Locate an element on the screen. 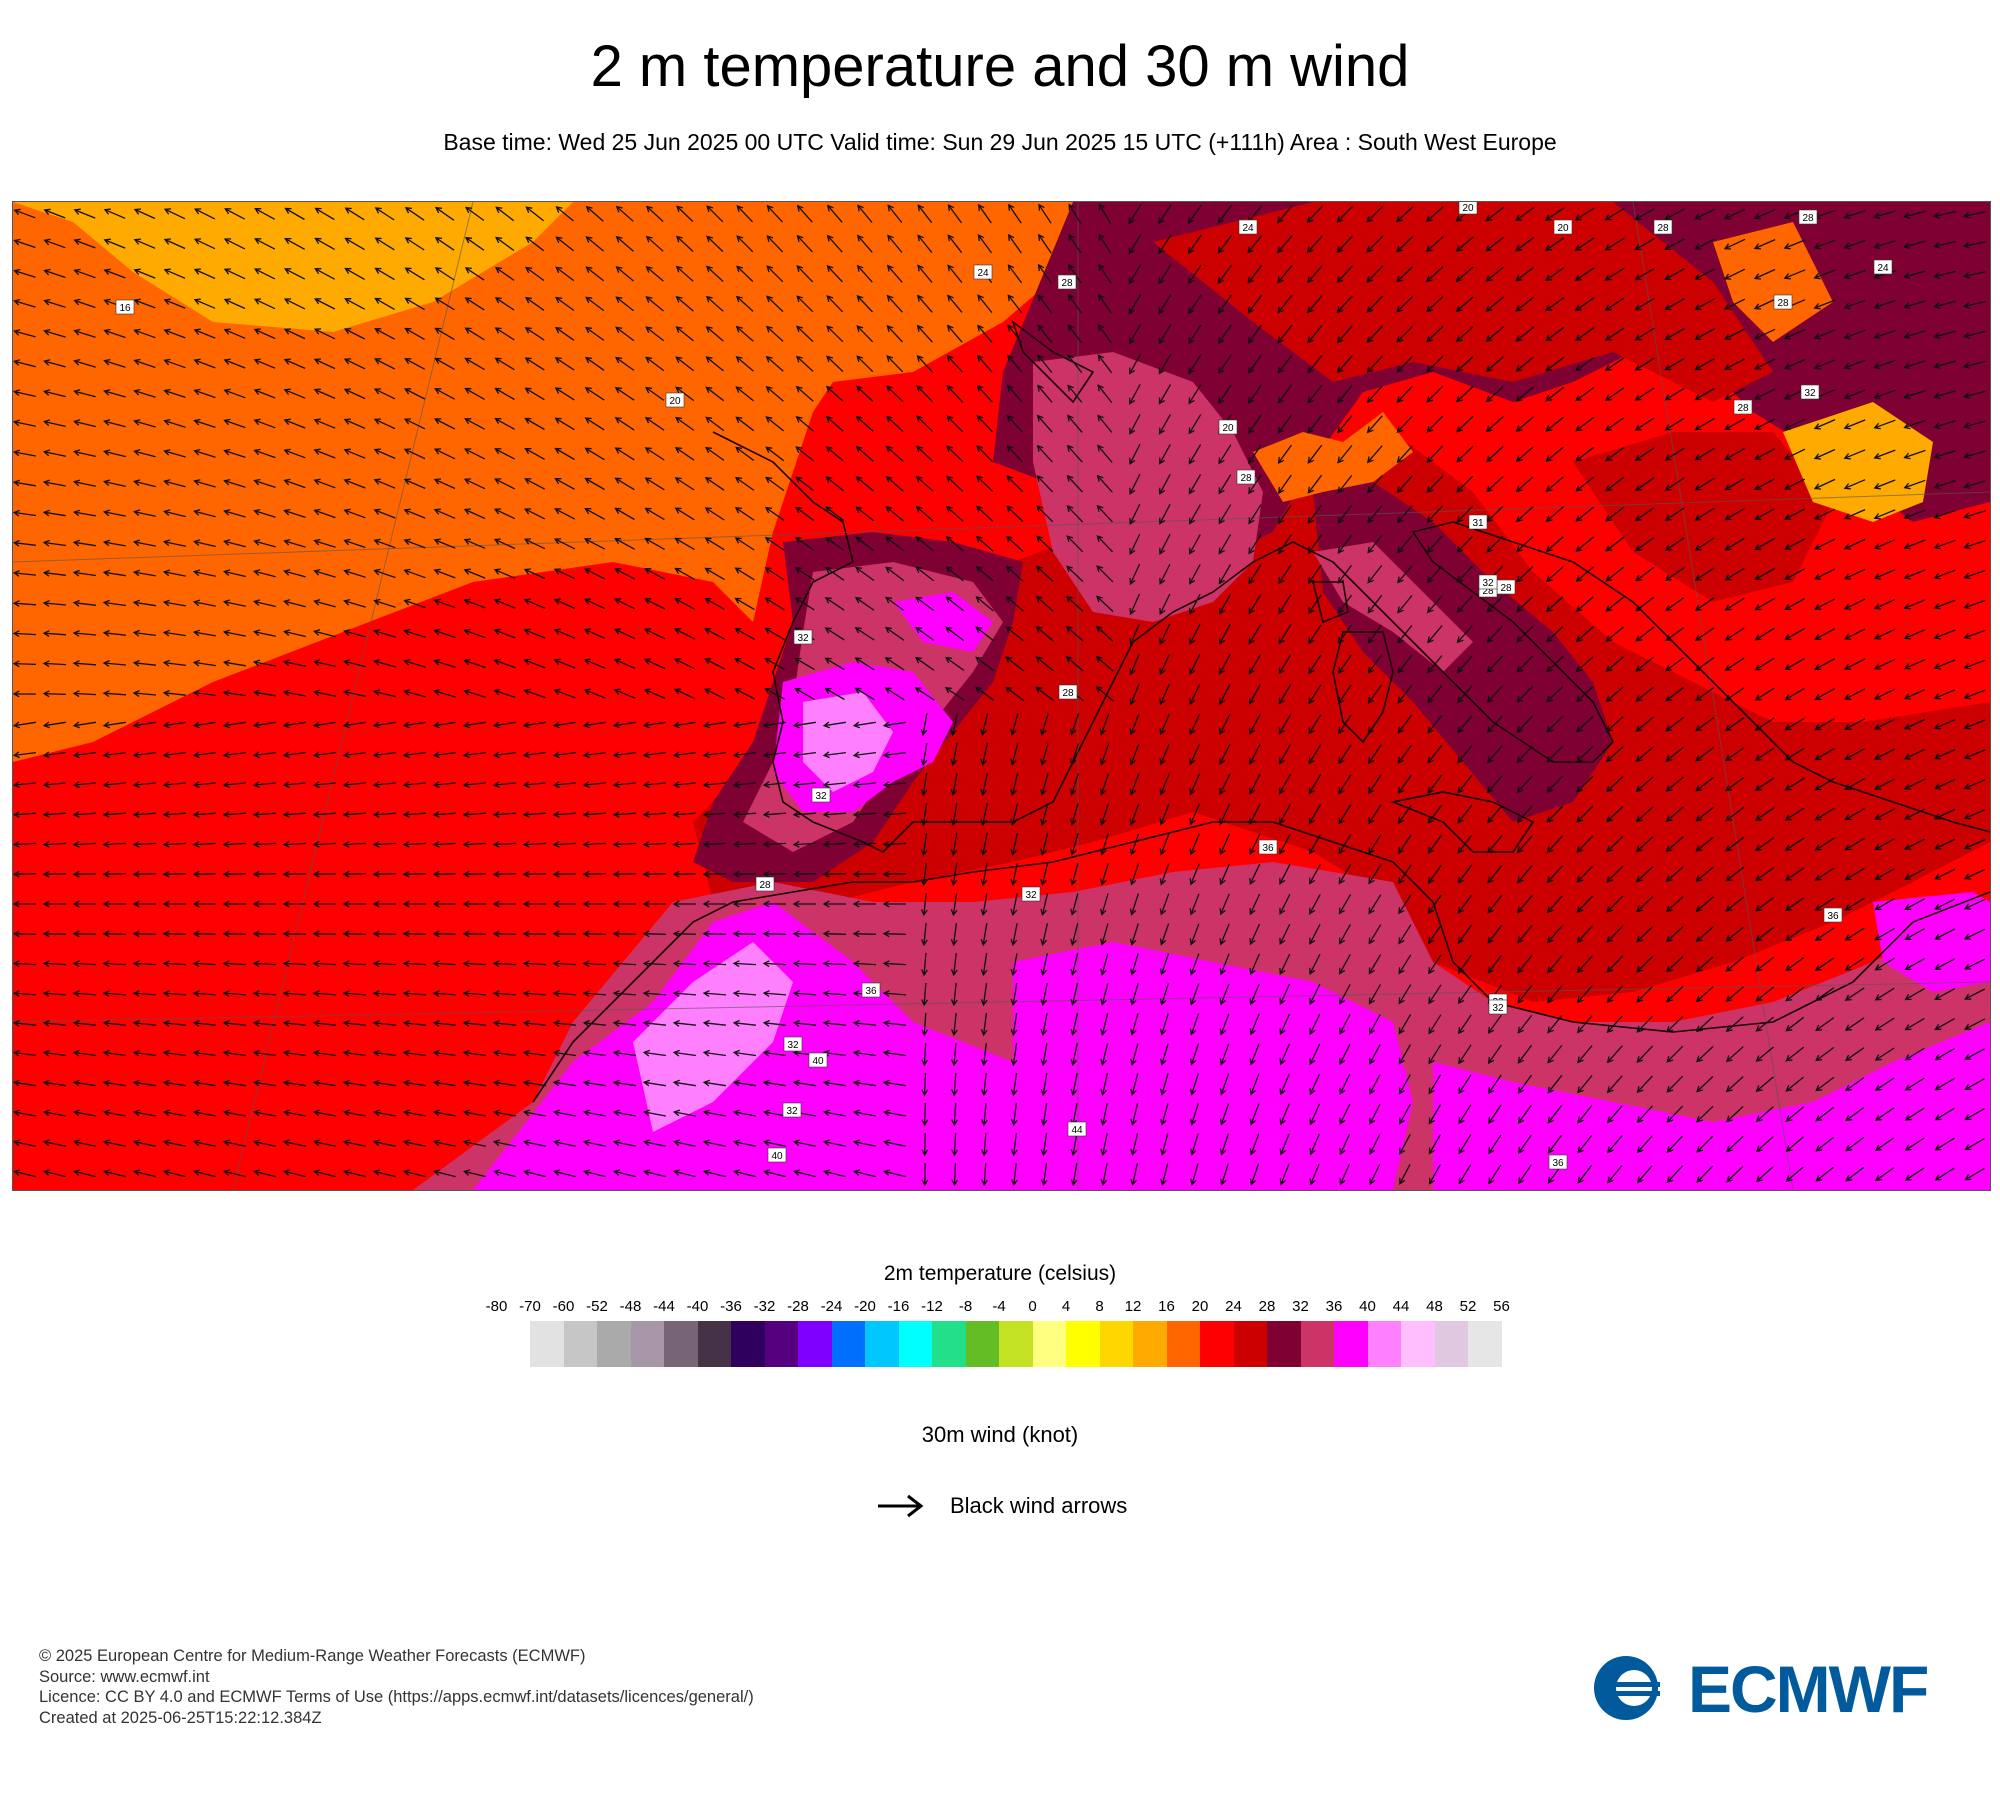 Image resolution: width=2000 pixels, height=1800 pixels. colorbar-tick-label: -4 is located at coordinates (999, 1306).